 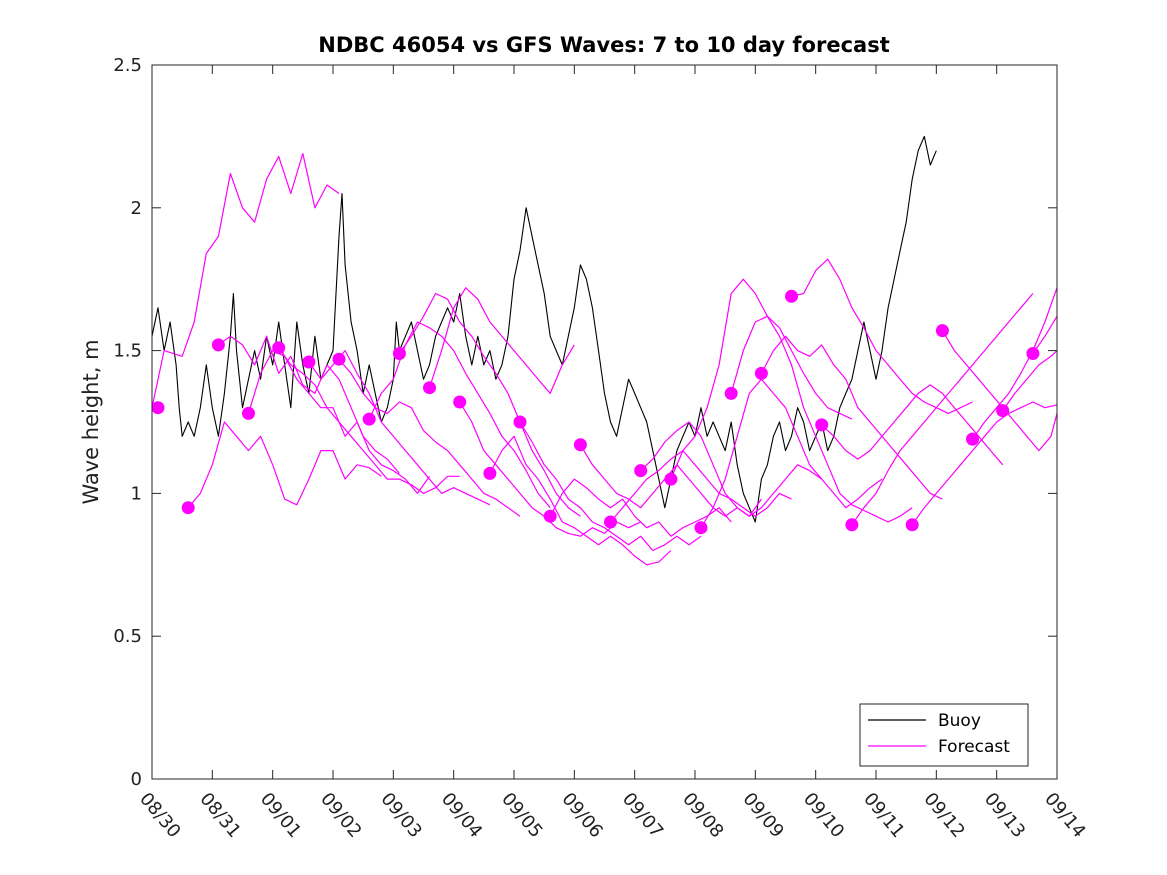 What do you see at coordinates (91, 421) in the screenshot?
I see `y-axis-label: Wave height, m` at bounding box center [91, 421].